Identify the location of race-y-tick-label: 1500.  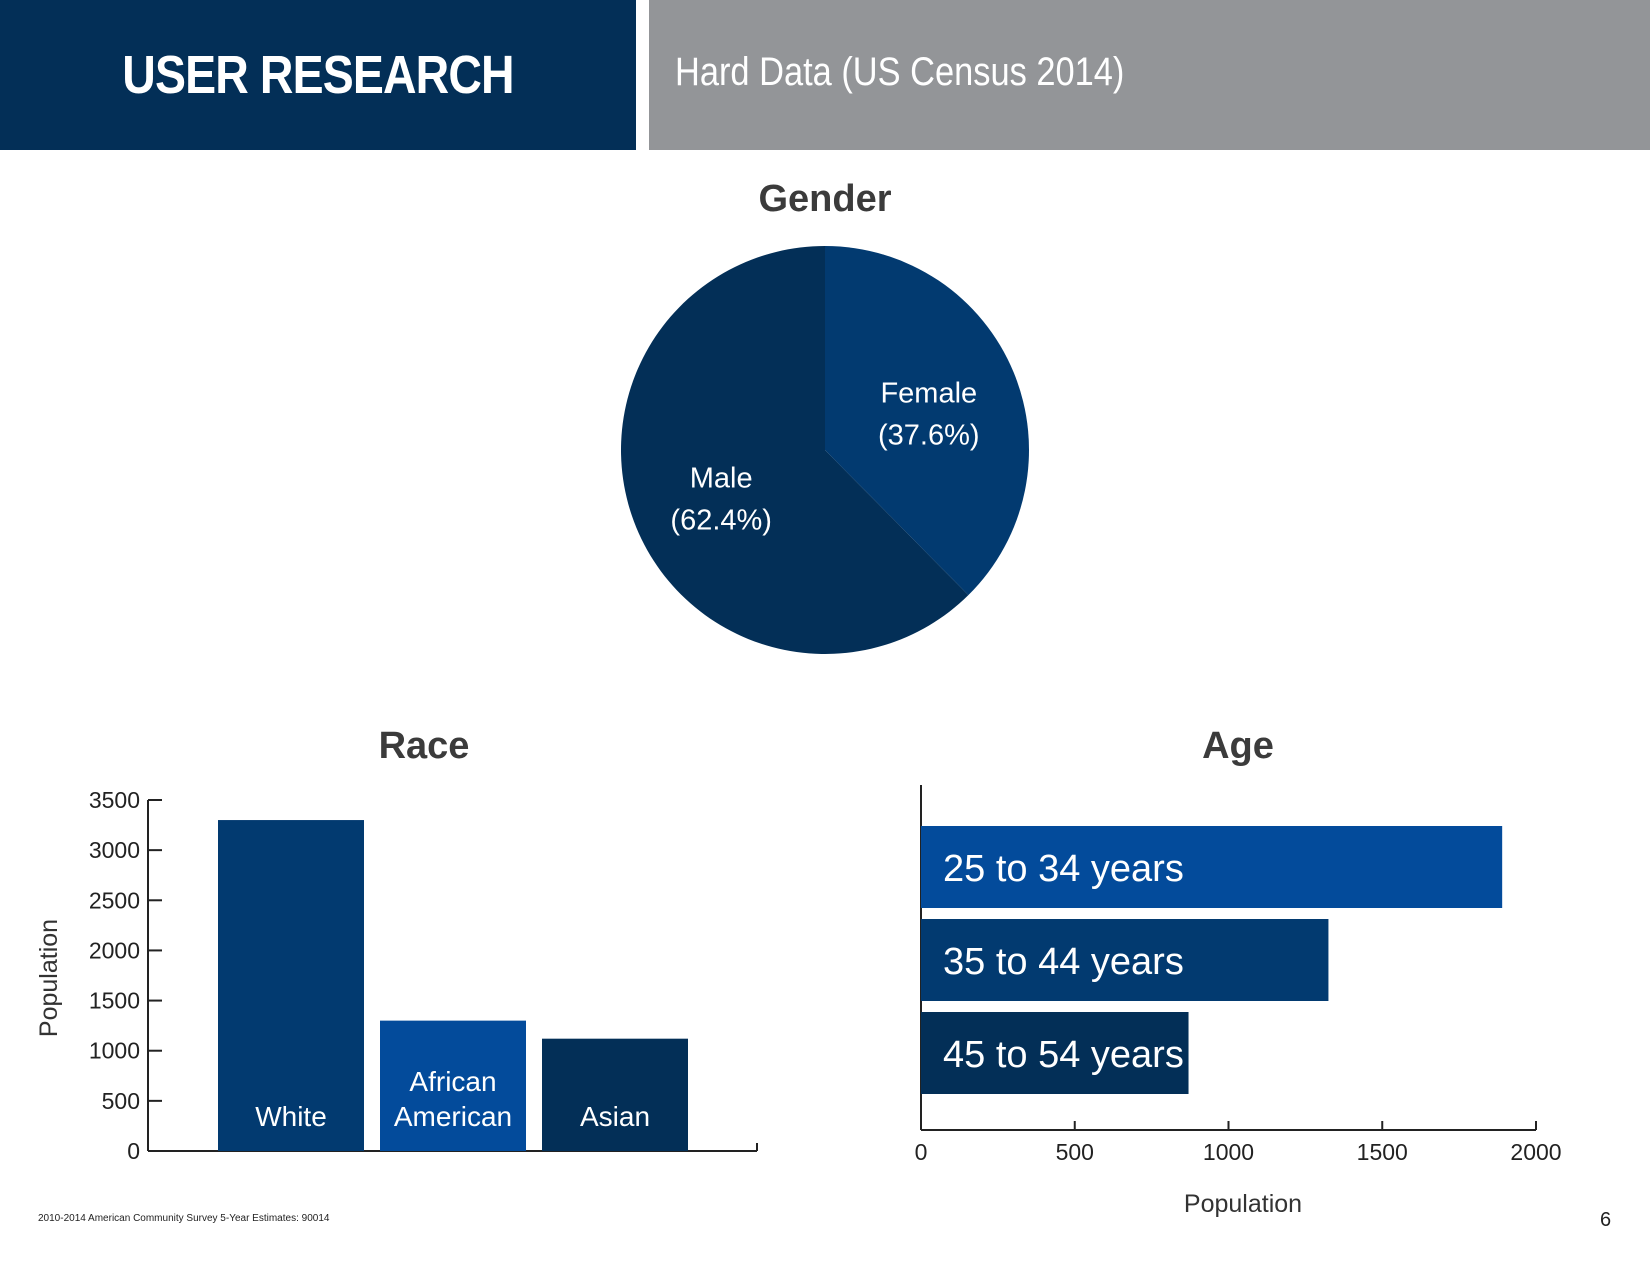
(114, 1001).